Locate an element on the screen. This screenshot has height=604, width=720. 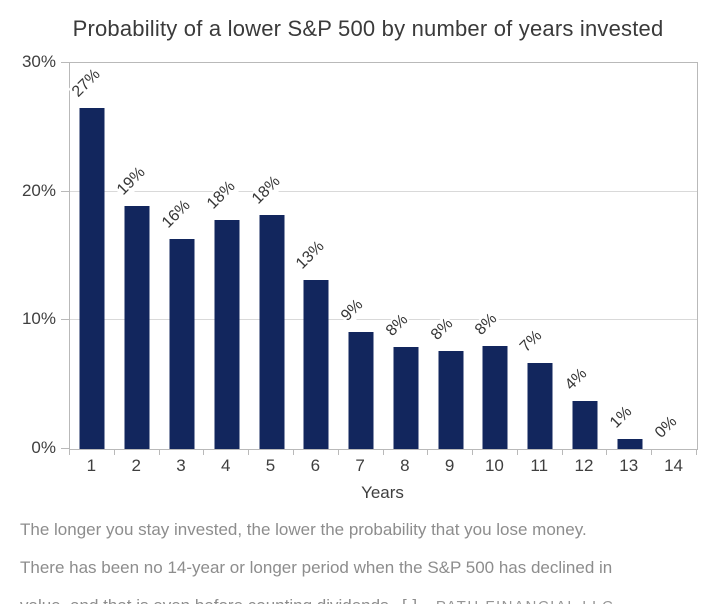
x-axis-labels: 1 2 3 4 5 6 7 8 9 10 11 12 13 14 is located at coordinates (382, 466).